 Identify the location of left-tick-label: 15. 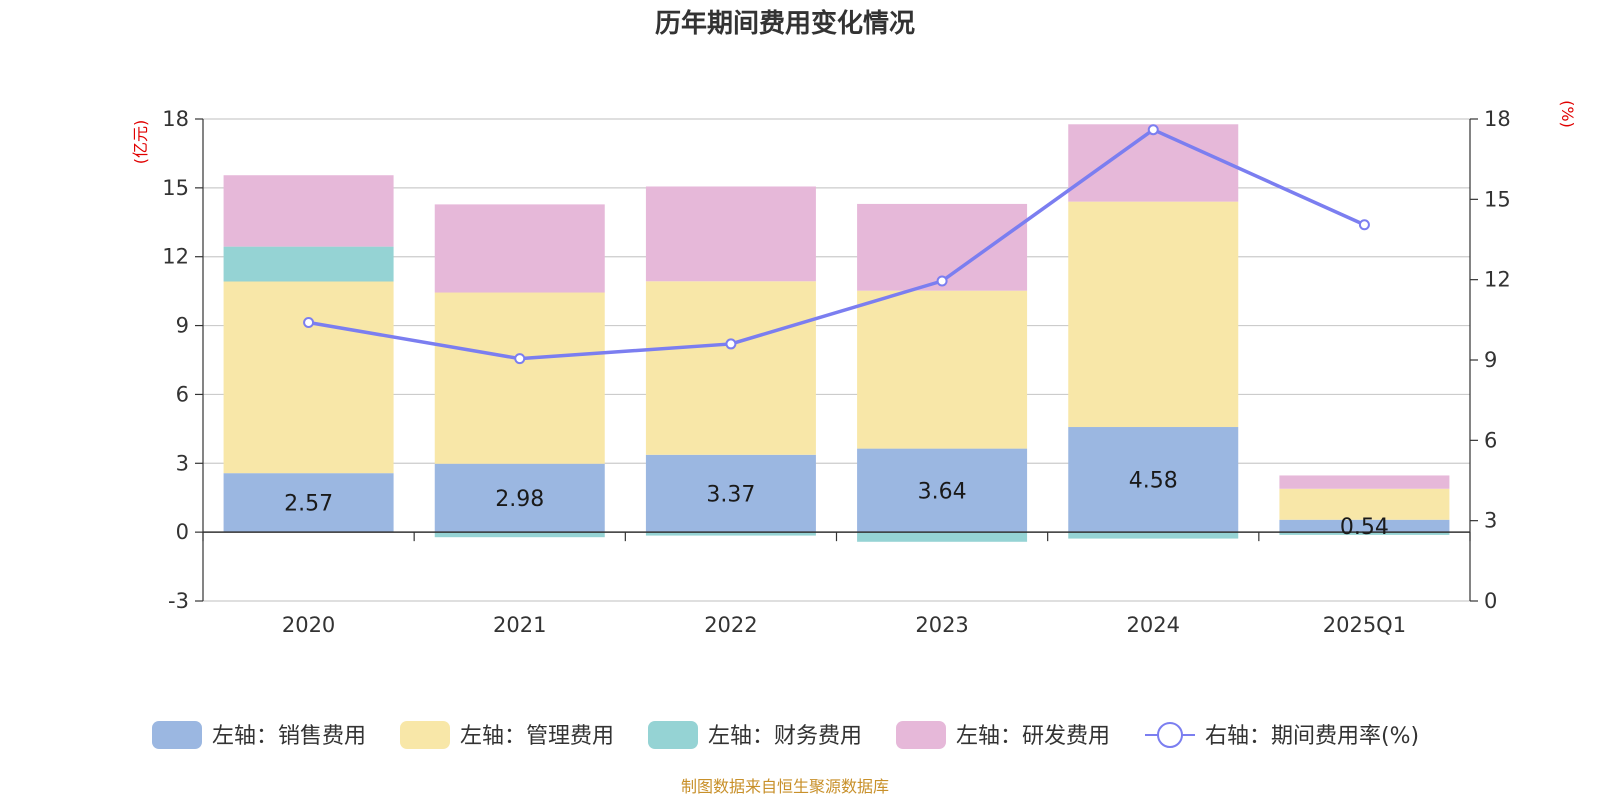
(175, 188).